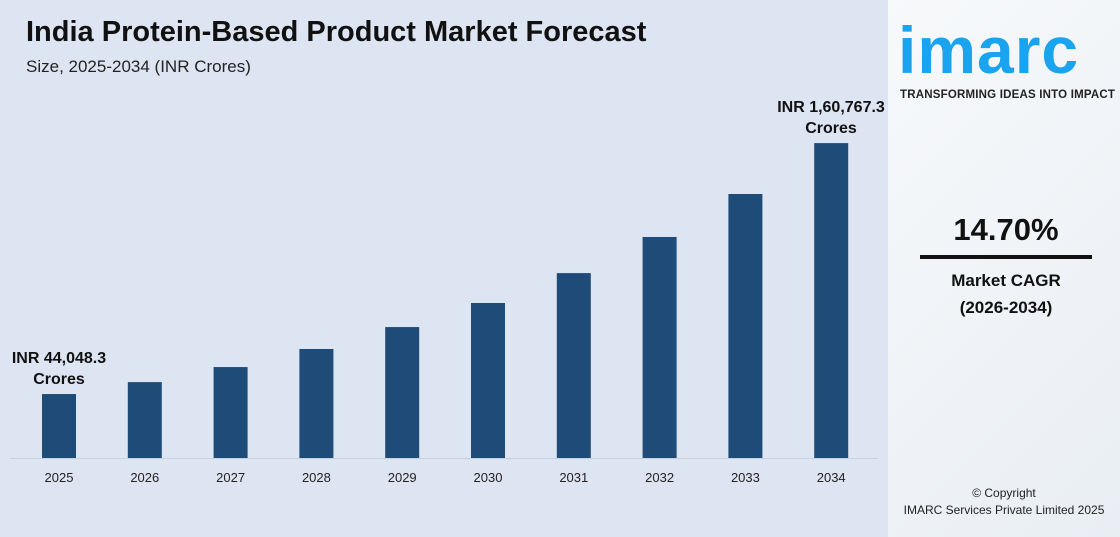 The height and width of the screenshot is (537, 1120). I want to click on last-bar-annotation: INR 1,60,767.3 Crores, so click(831, 118).